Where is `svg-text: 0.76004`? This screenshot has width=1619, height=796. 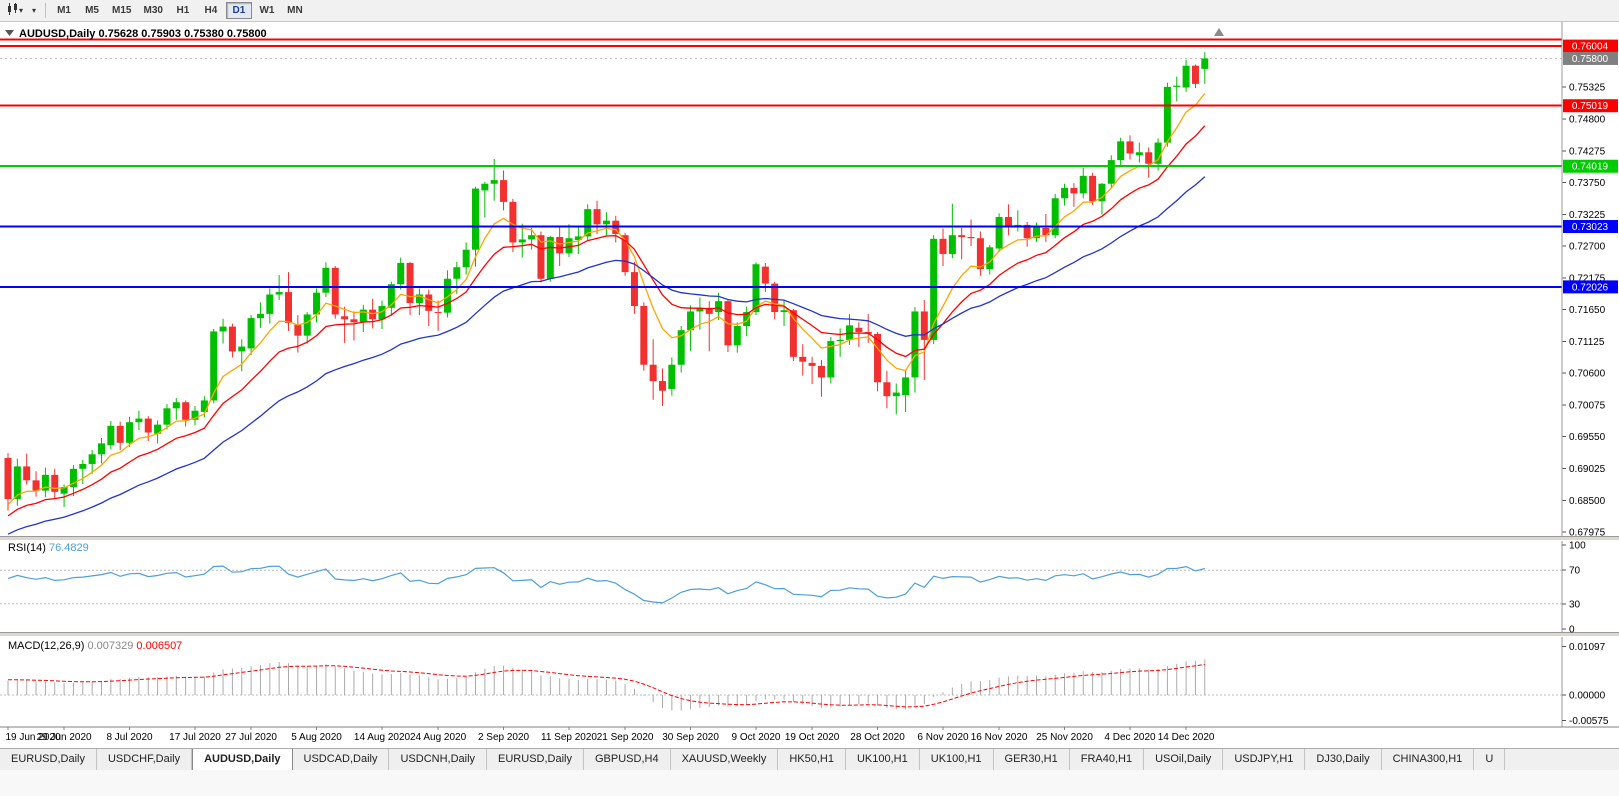
svg-text: 0.76004 is located at coordinates (1590, 47).